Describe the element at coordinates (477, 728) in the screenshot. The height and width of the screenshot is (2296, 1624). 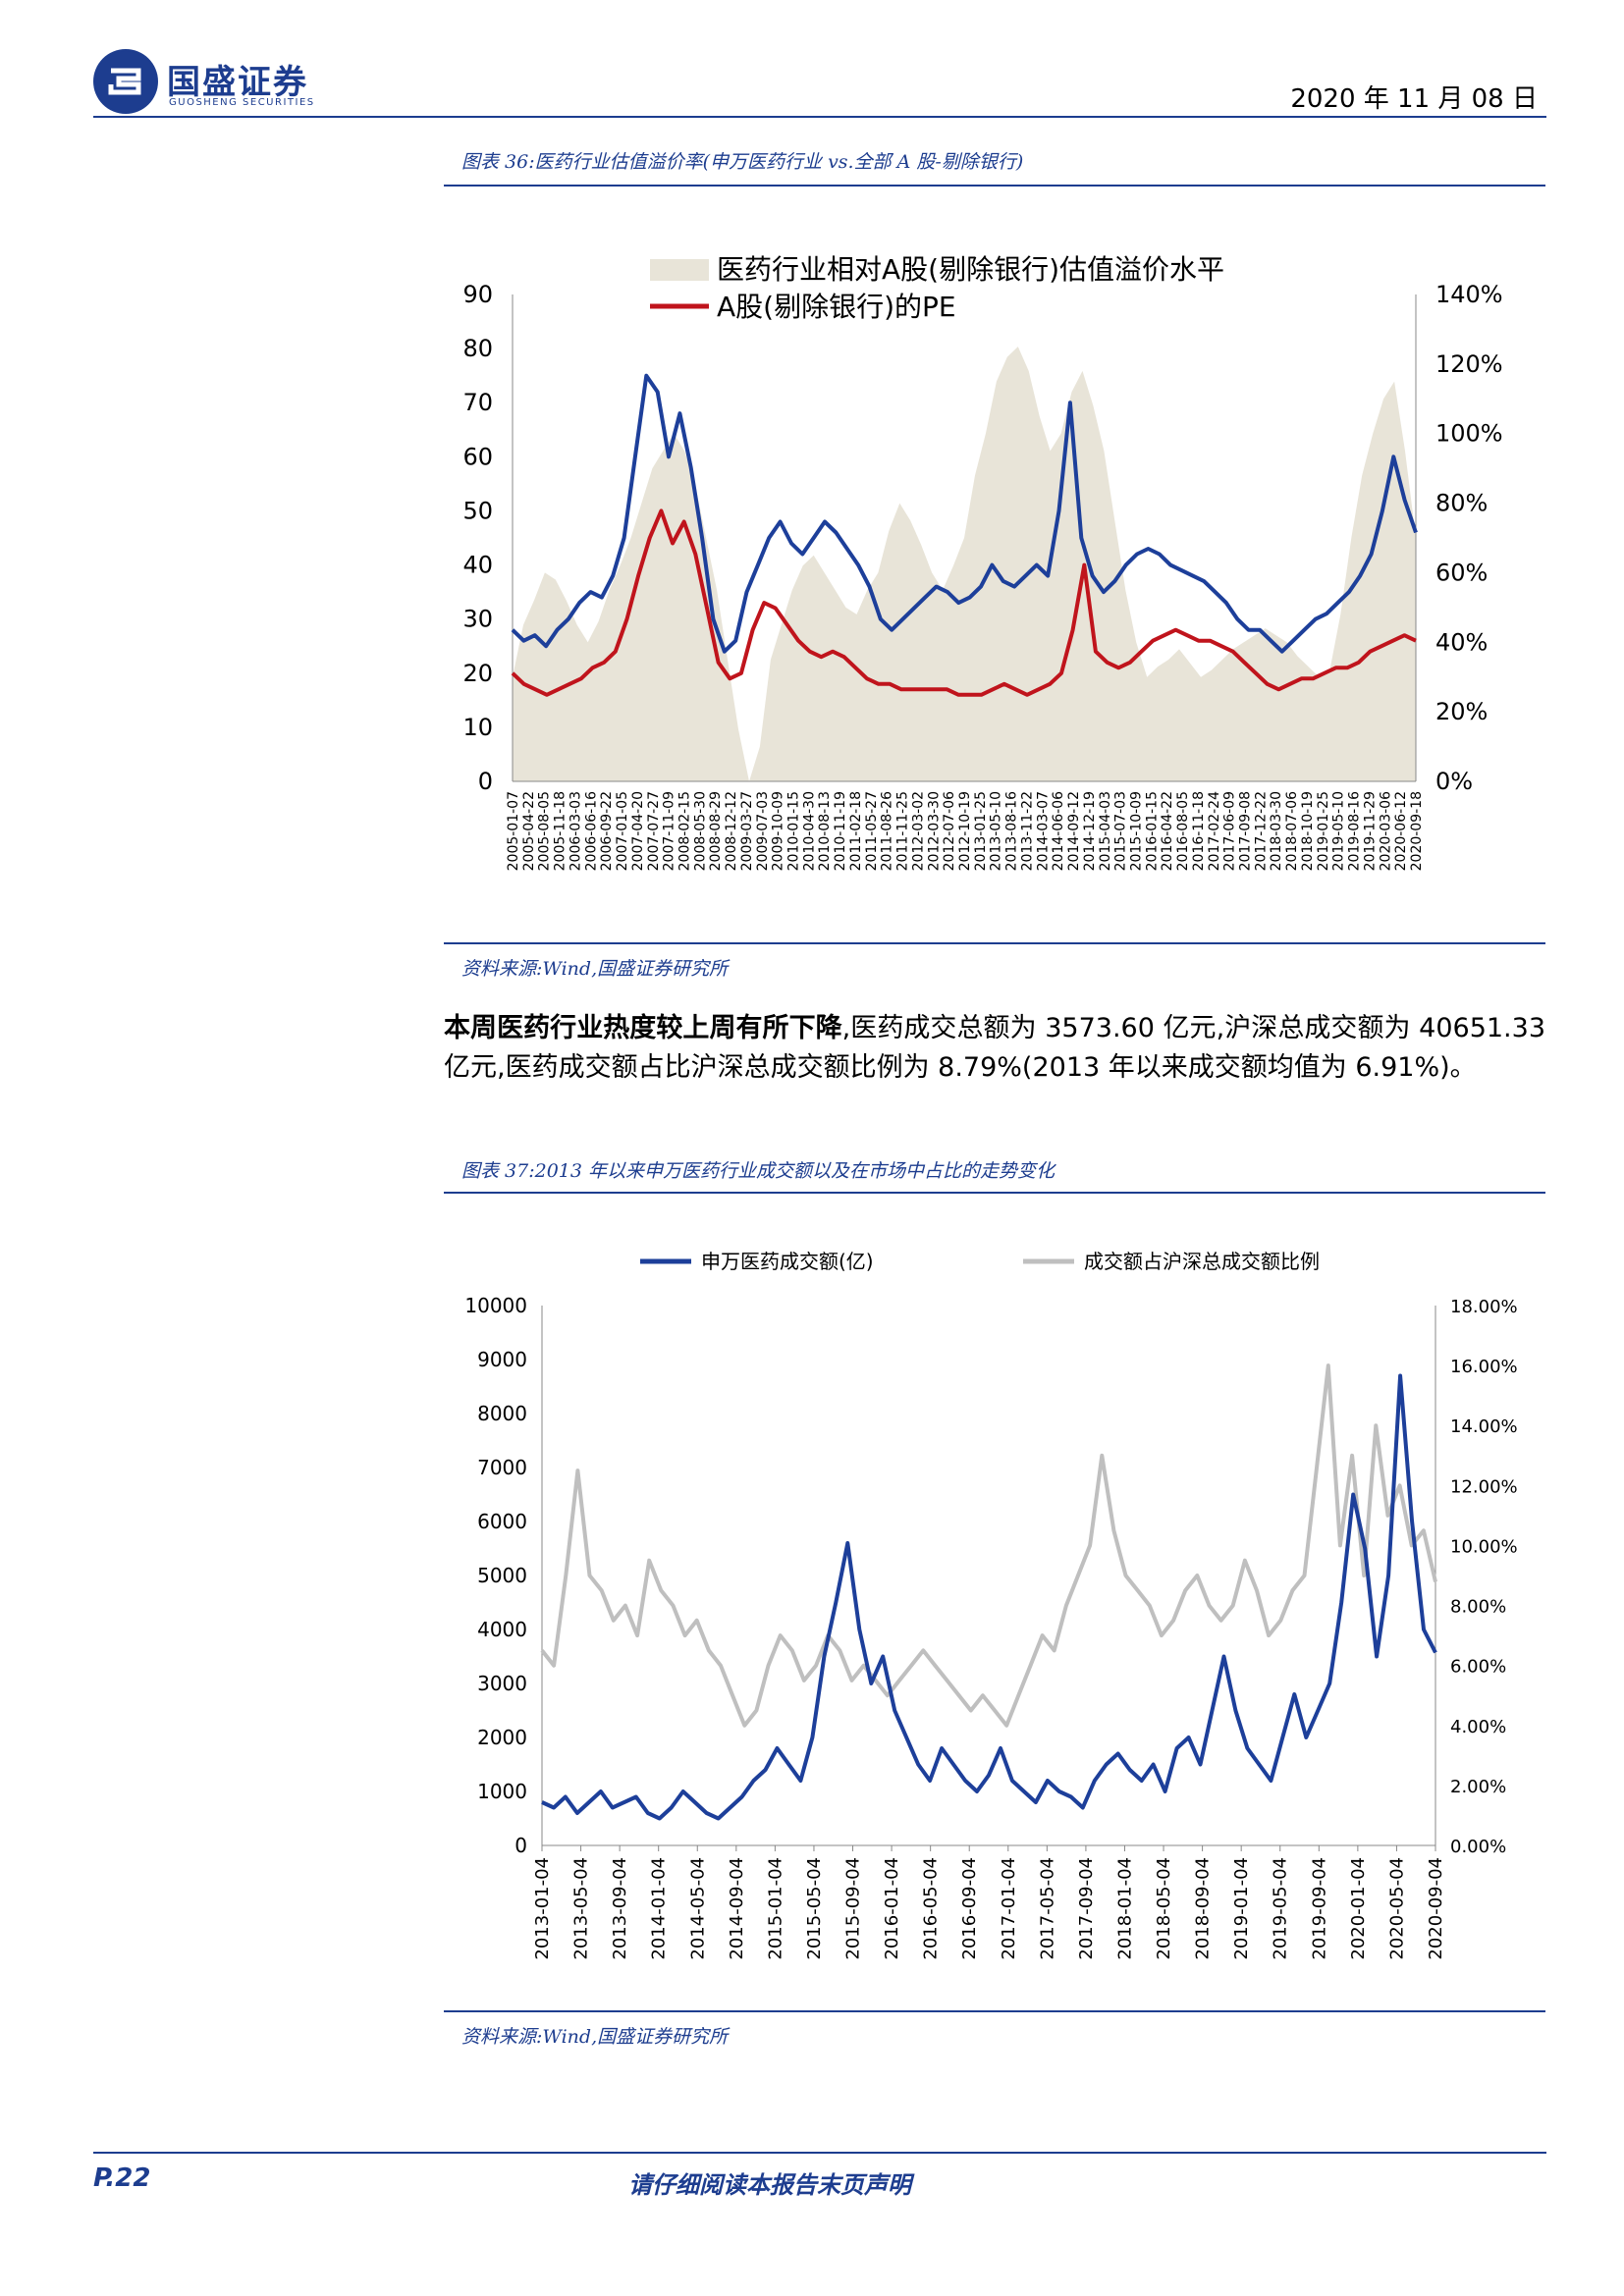
I see `y-left-tick-label: 10` at that location.